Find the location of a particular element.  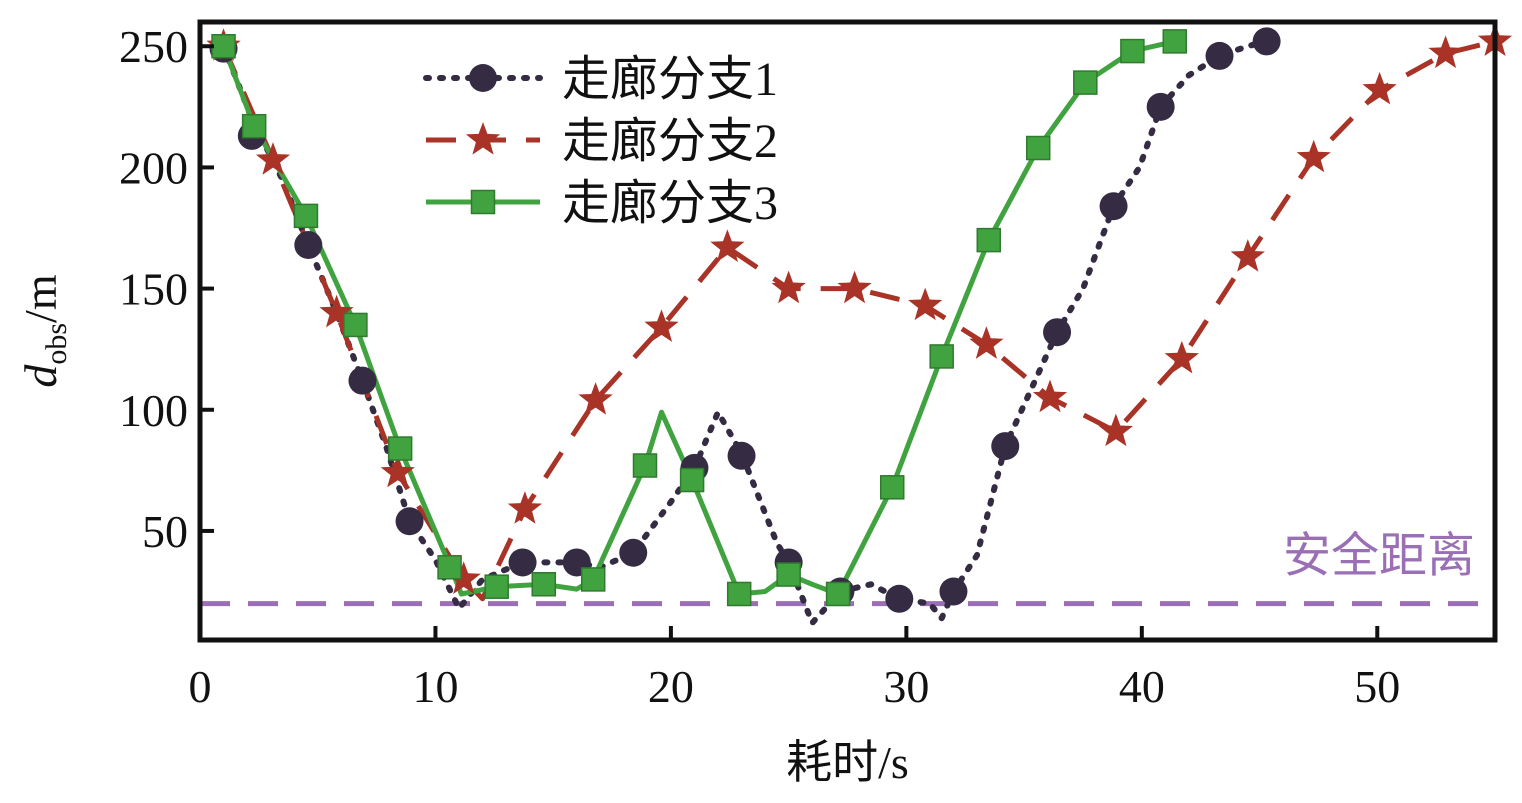

y-axis-title-subscript: obs is located at coordinates (56, 344).